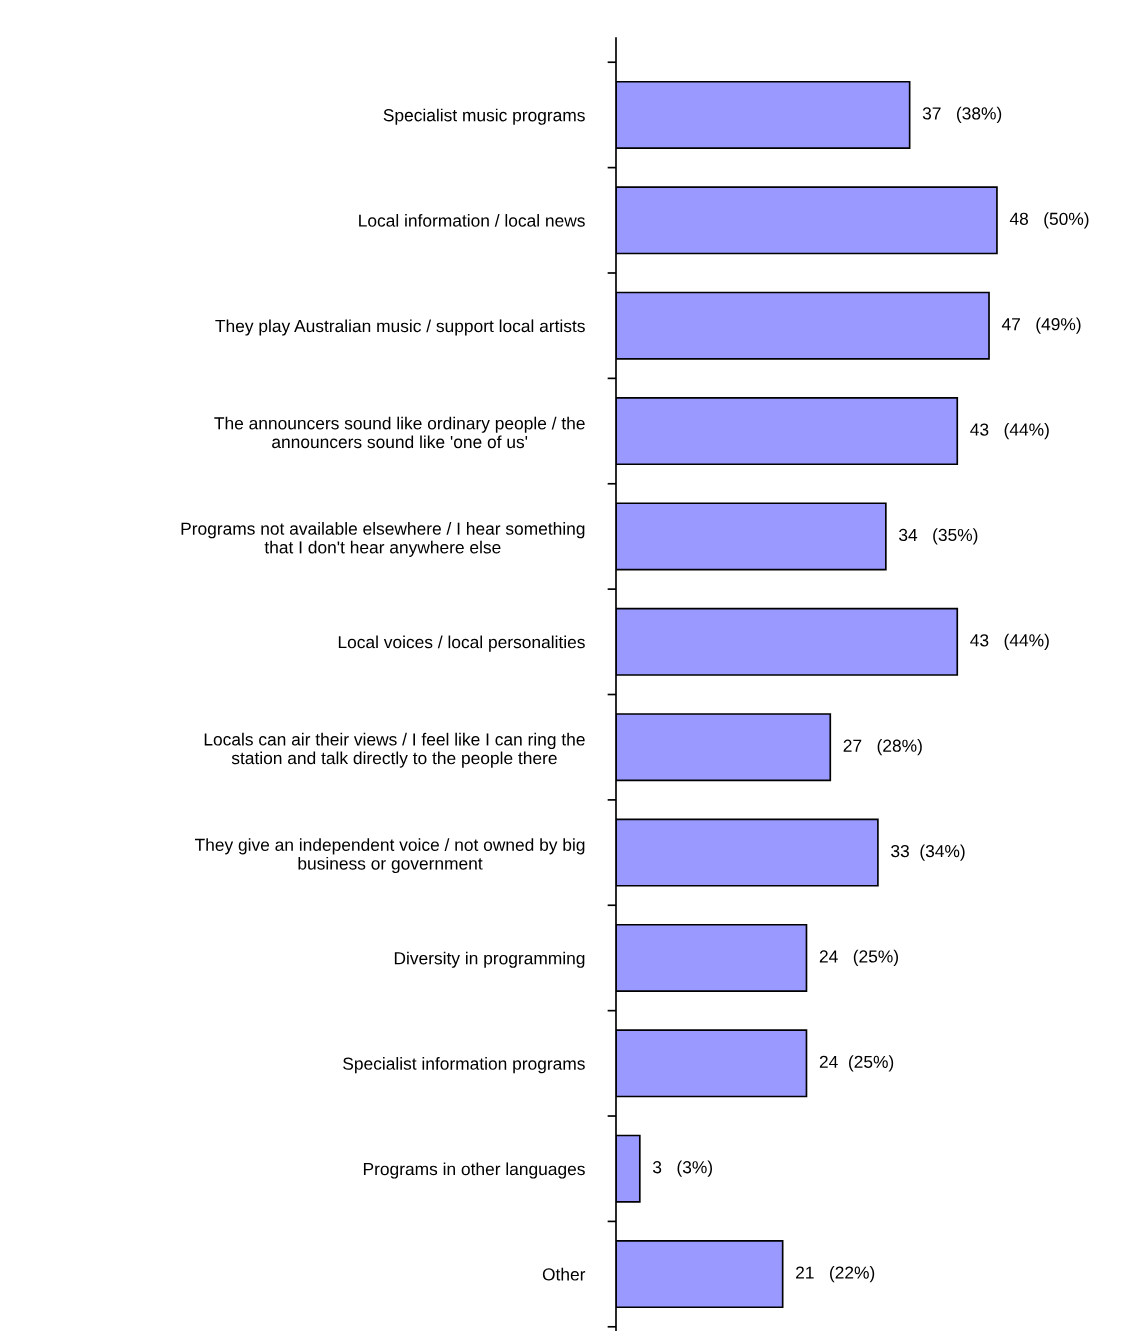 The width and height of the screenshot is (1126, 1331). I want to click on data-label: 47 (49%), so click(1041, 325).